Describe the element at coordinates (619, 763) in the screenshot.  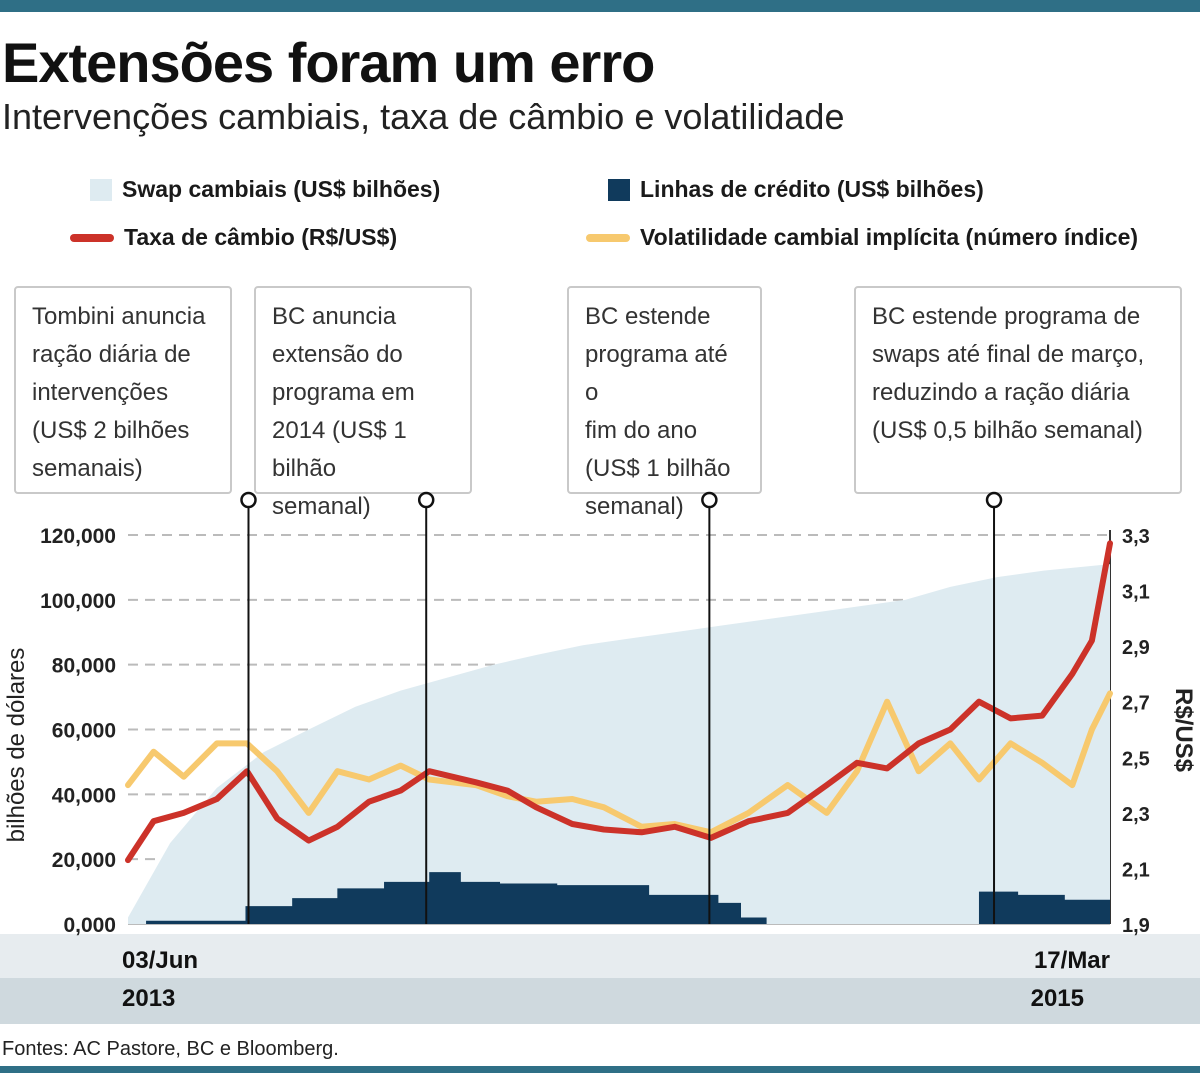
I see `series-line-volatility` at that location.